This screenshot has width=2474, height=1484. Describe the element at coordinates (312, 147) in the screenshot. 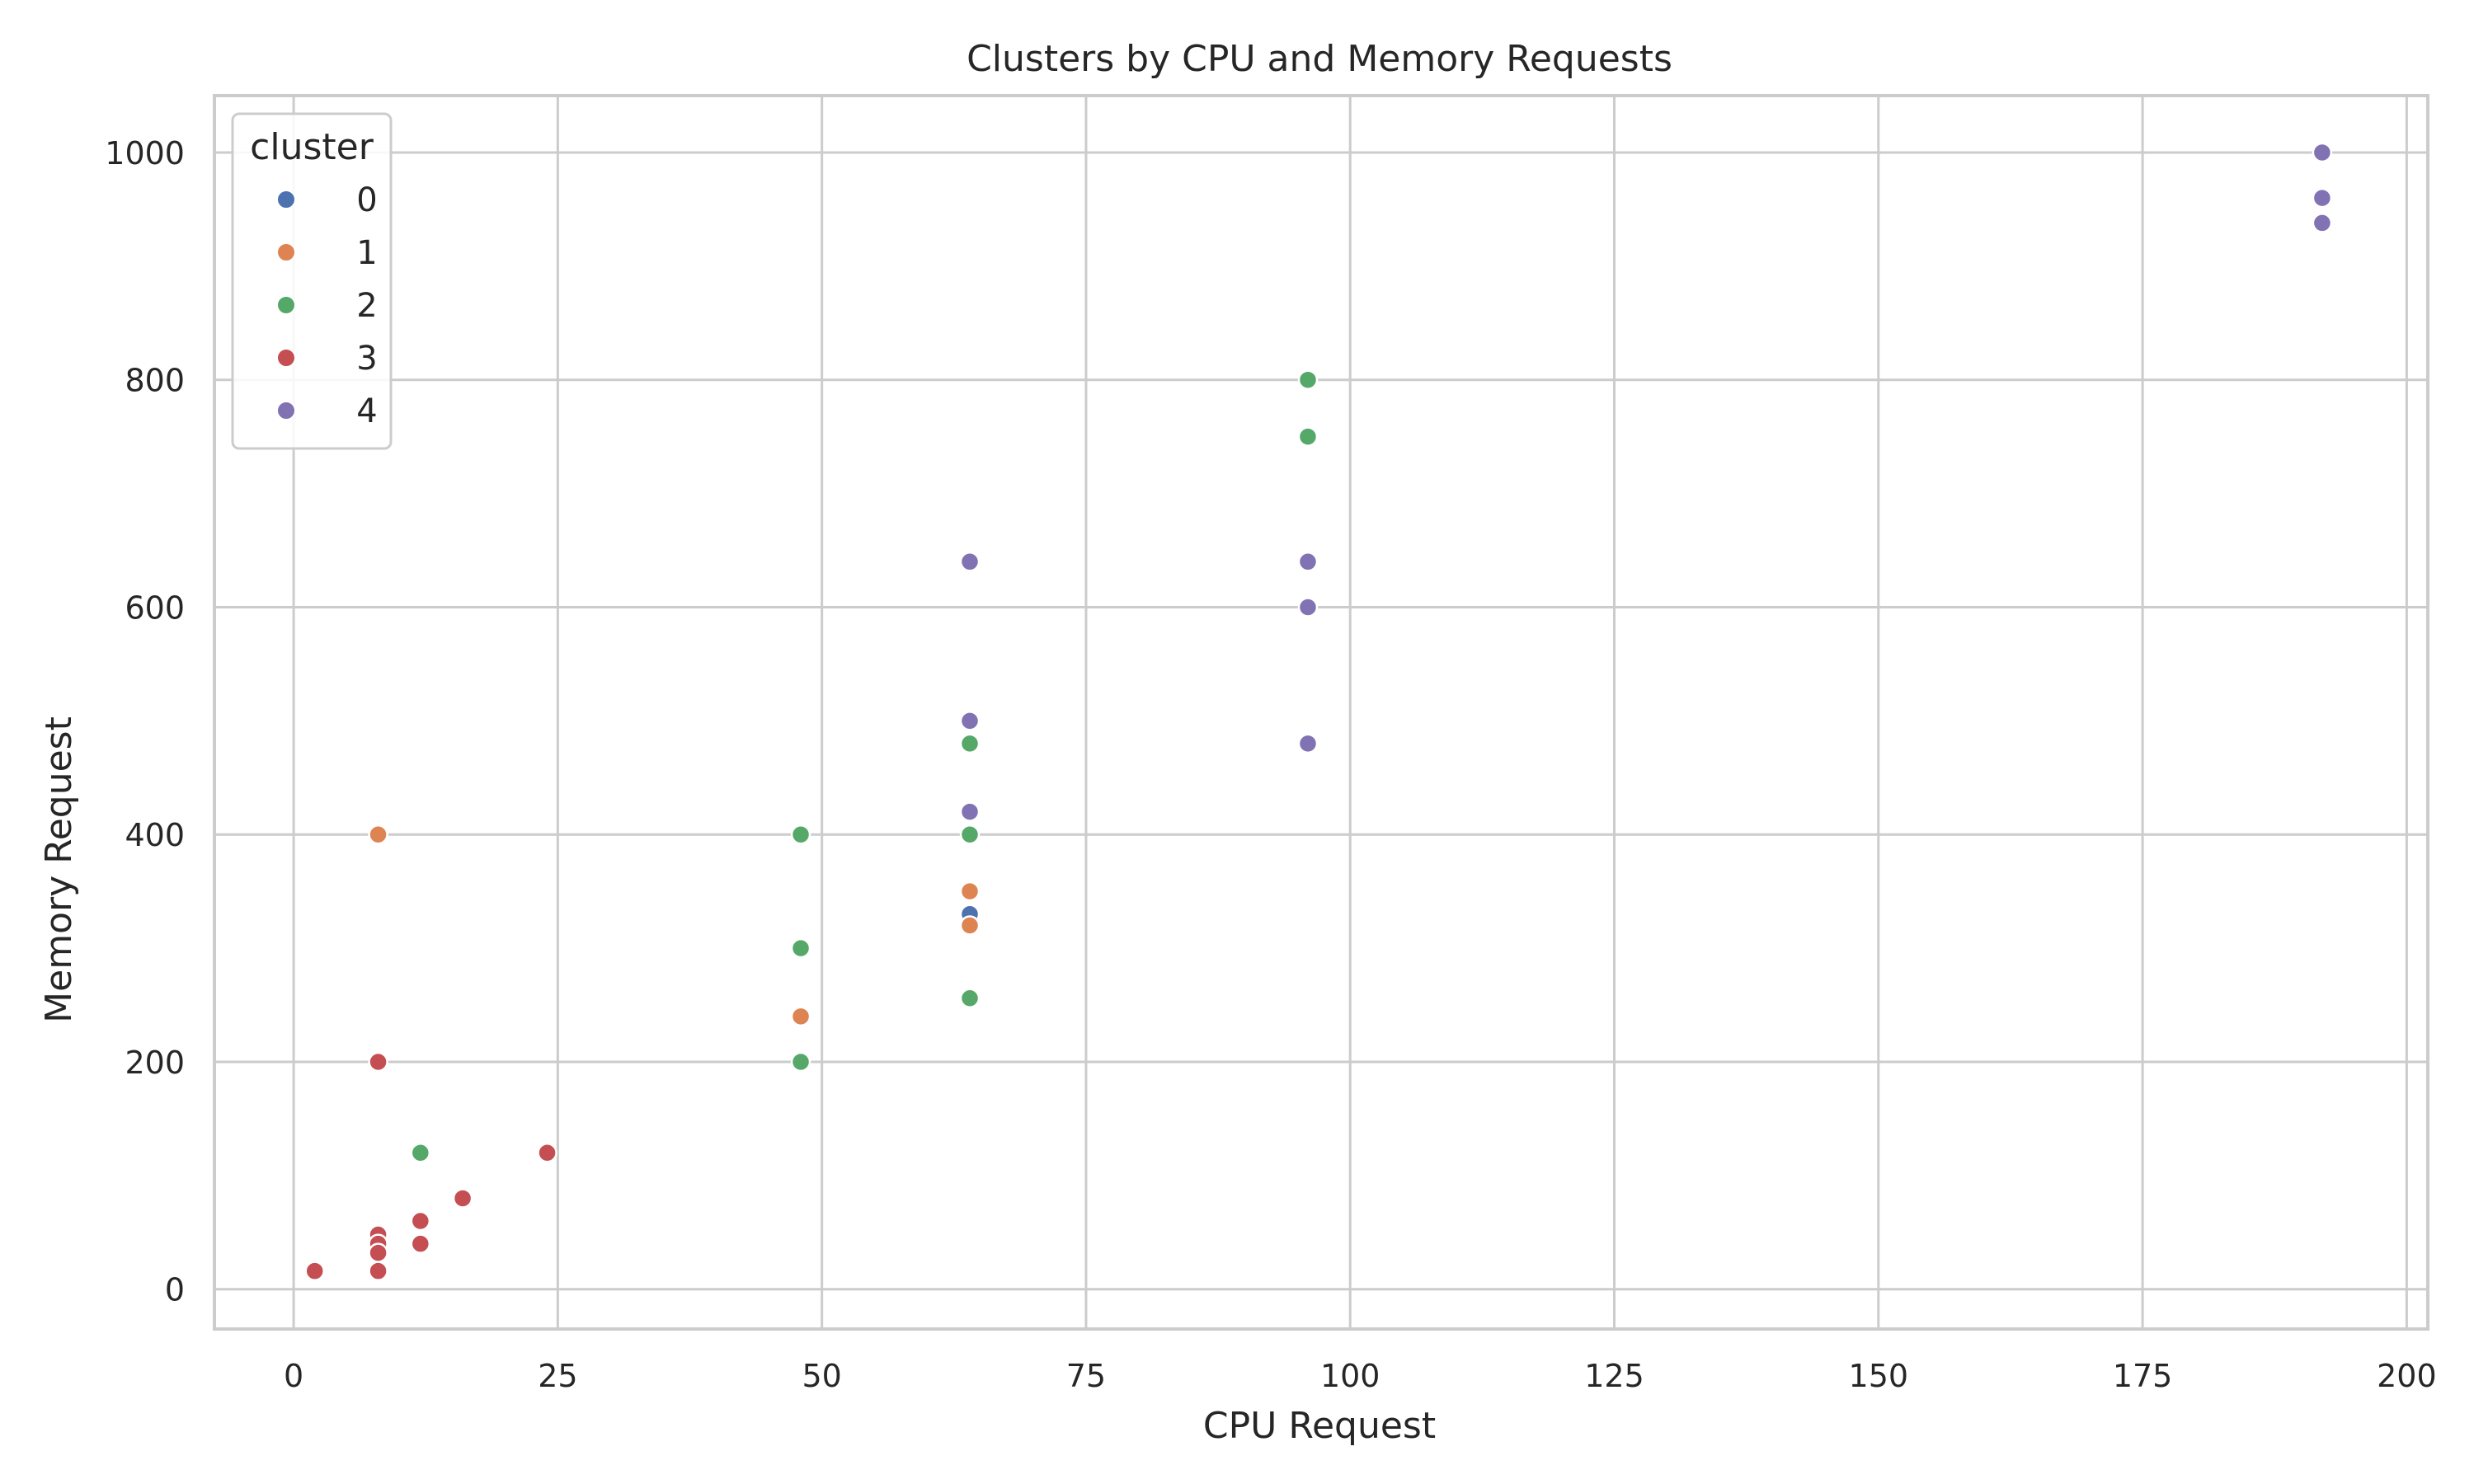

I see `legend-title: cluster` at that location.